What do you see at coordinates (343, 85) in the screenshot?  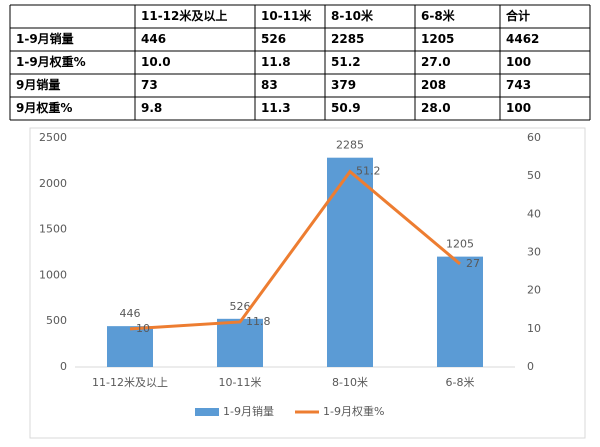 I see `table-cell: 379` at bounding box center [343, 85].